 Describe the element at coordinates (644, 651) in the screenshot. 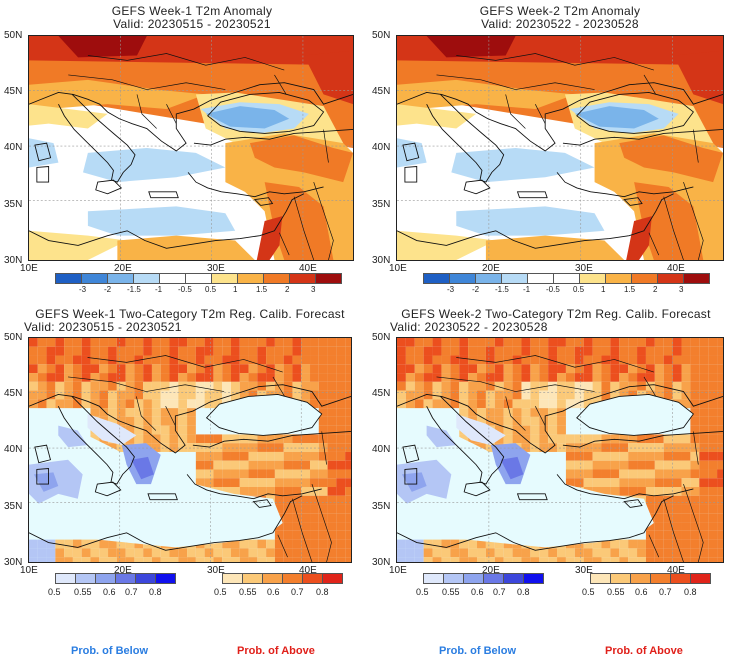

I see `legend-prob-above-2: Prob. of Above` at that location.